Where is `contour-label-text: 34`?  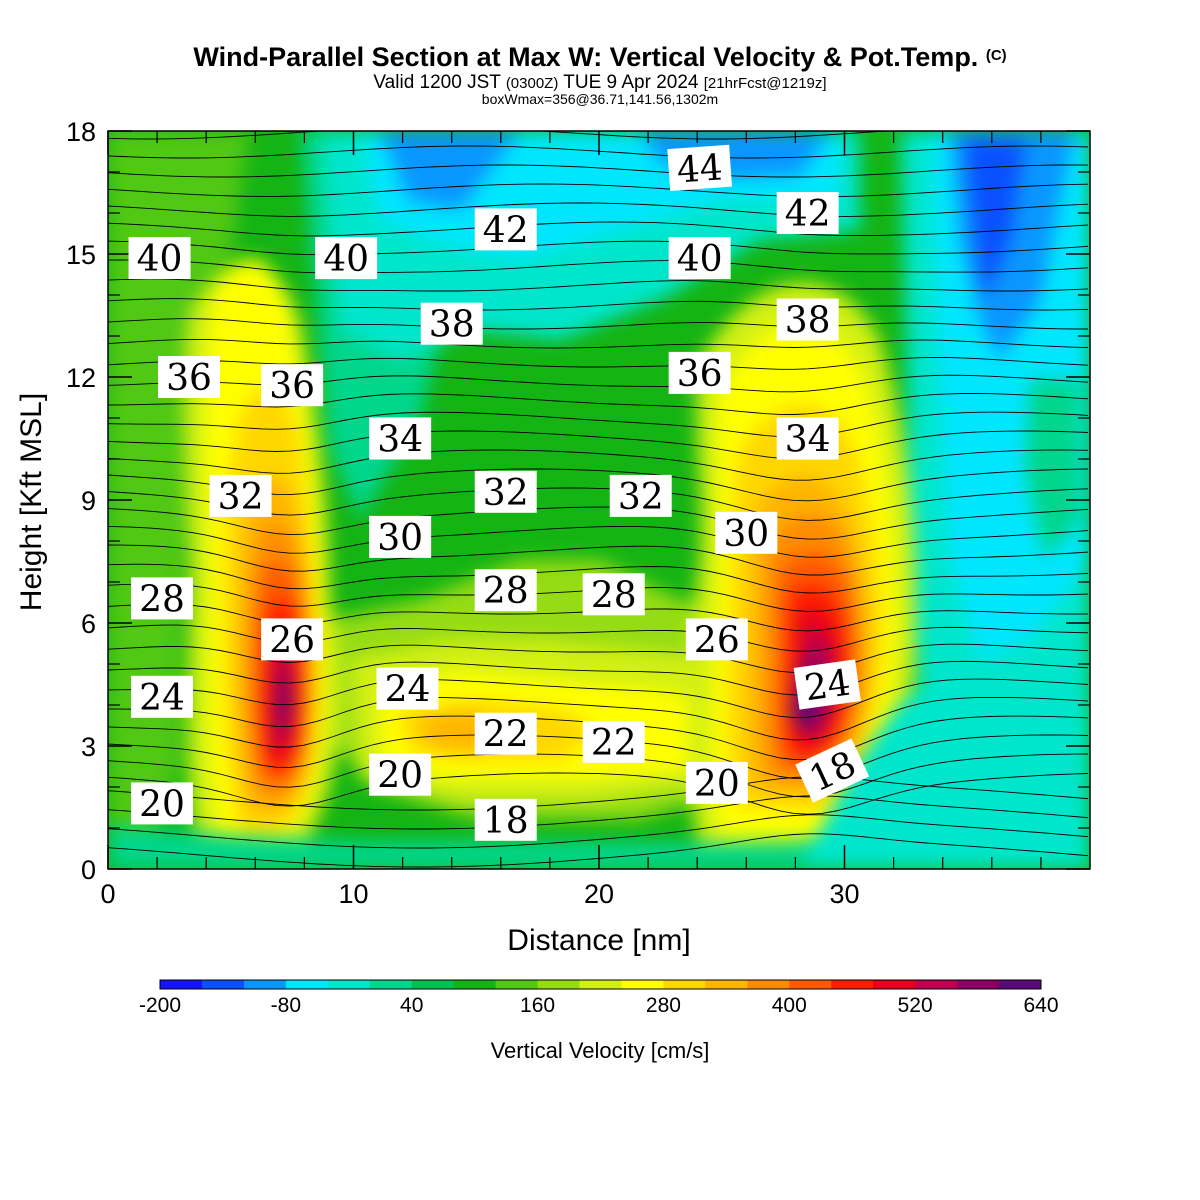
contour-label-text: 34 is located at coordinates (808, 440).